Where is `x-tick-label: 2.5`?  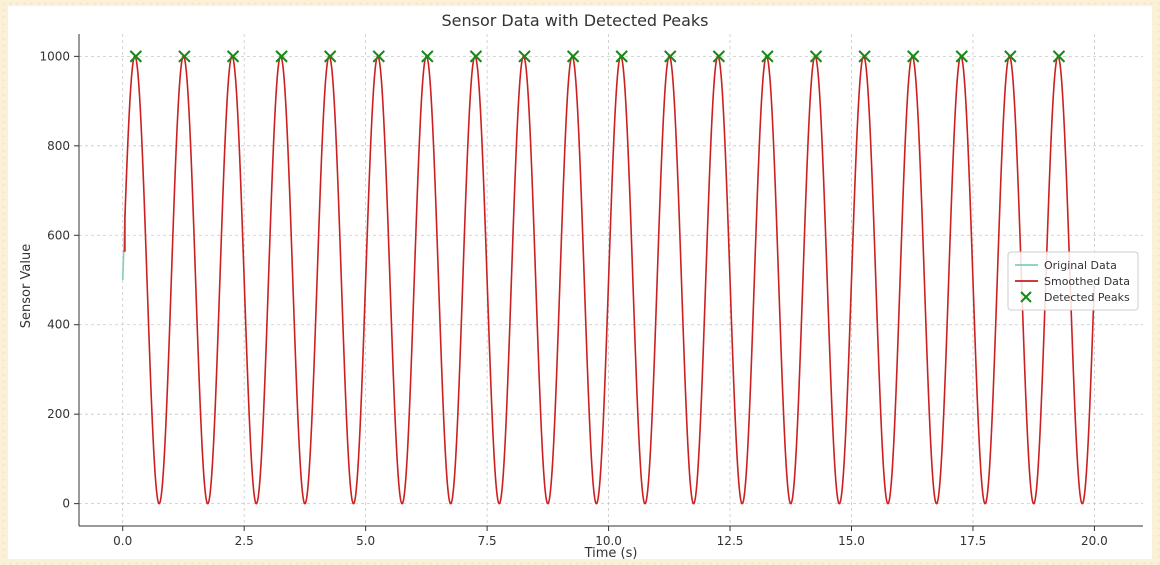 x-tick-label: 2.5 is located at coordinates (244, 541).